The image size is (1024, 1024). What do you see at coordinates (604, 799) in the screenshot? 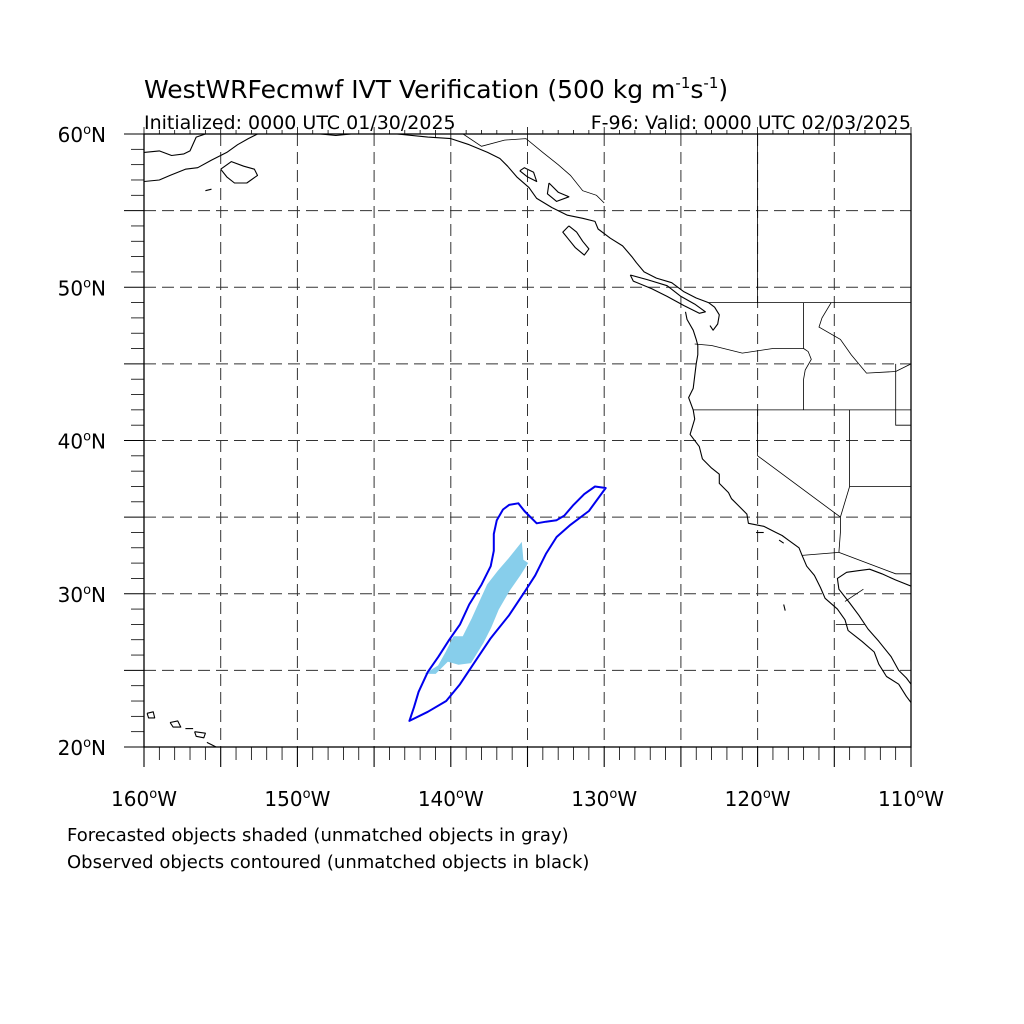
I see `lon-tick-label: 130oW` at bounding box center [604, 799].